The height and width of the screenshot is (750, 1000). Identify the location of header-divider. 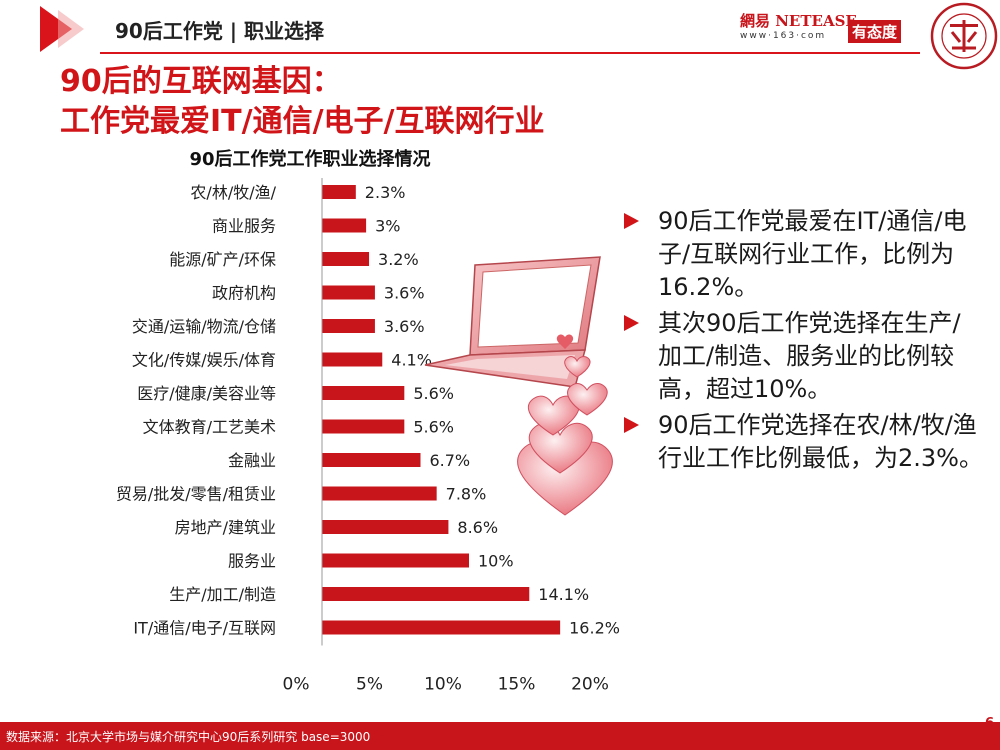
(510, 53).